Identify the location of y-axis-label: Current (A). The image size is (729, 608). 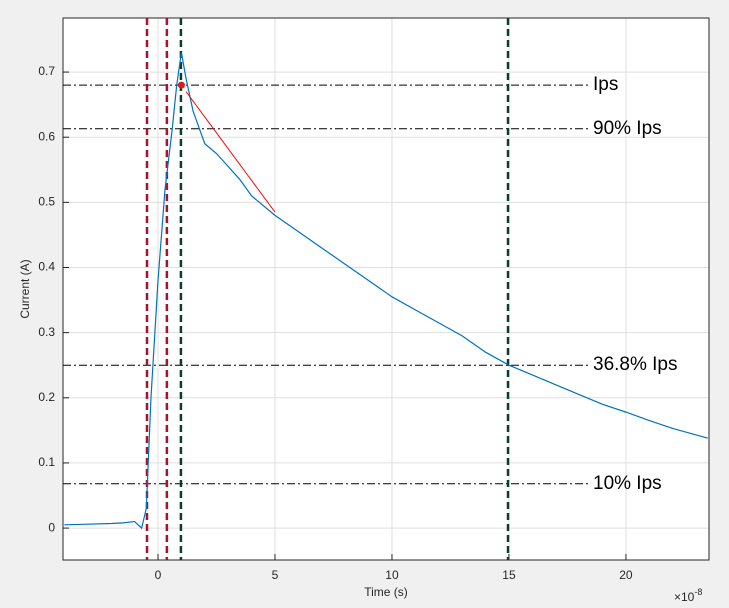
(25, 288).